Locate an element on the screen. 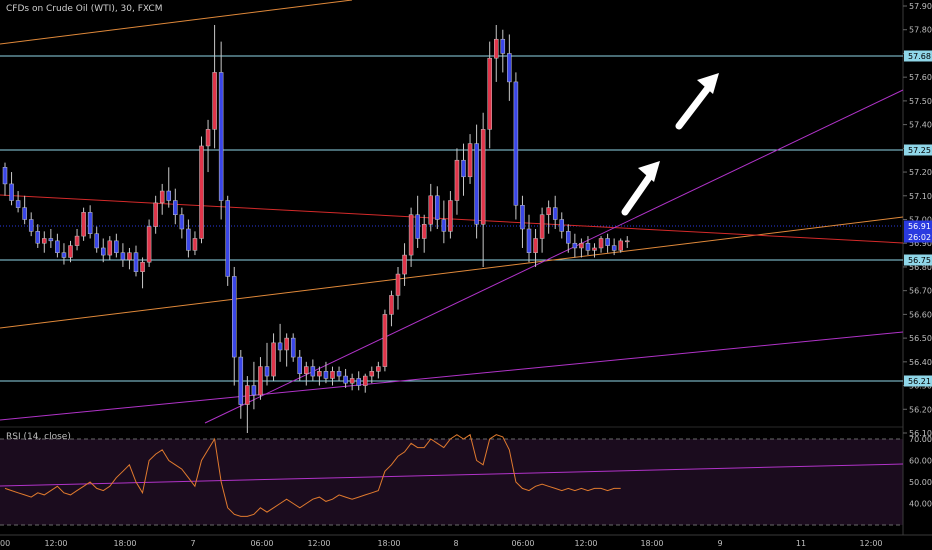 The height and width of the screenshot is (550, 932). time-tick-label: 7 is located at coordinates (192, 543).